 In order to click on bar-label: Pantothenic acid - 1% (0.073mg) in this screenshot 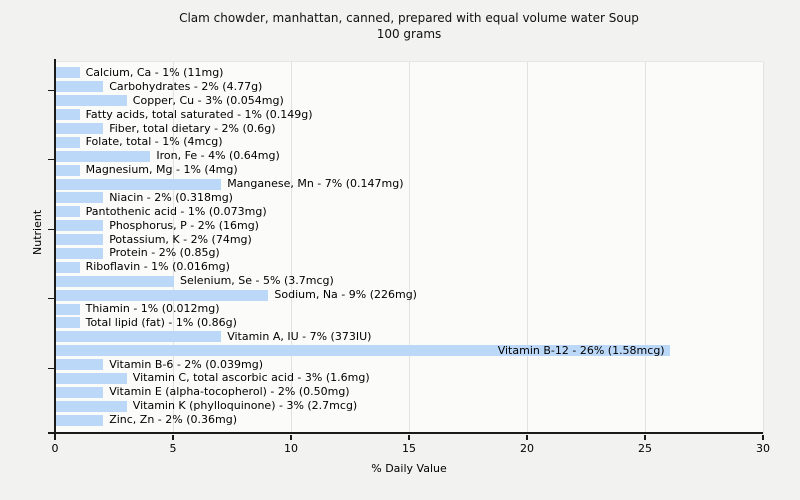, I will do `click(176, 211)`.